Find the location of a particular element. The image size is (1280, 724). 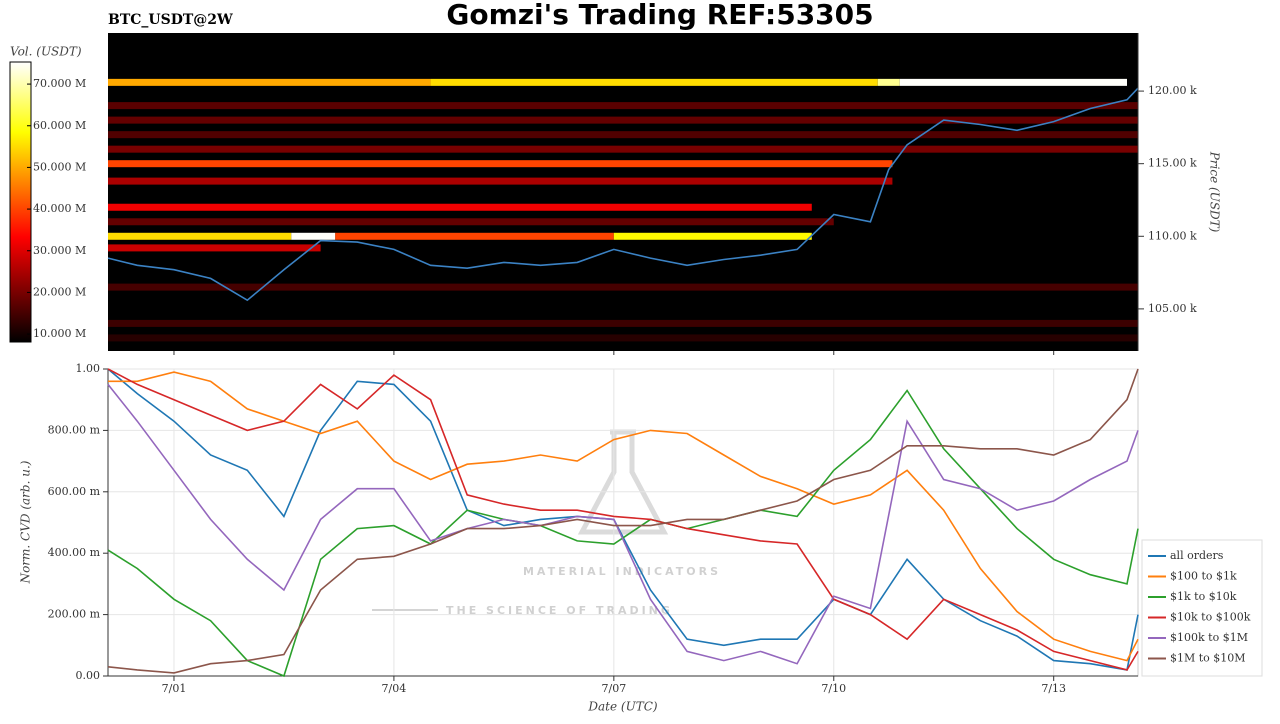

x-tick-label: 7/13 is located at coordinates (1053, 688).